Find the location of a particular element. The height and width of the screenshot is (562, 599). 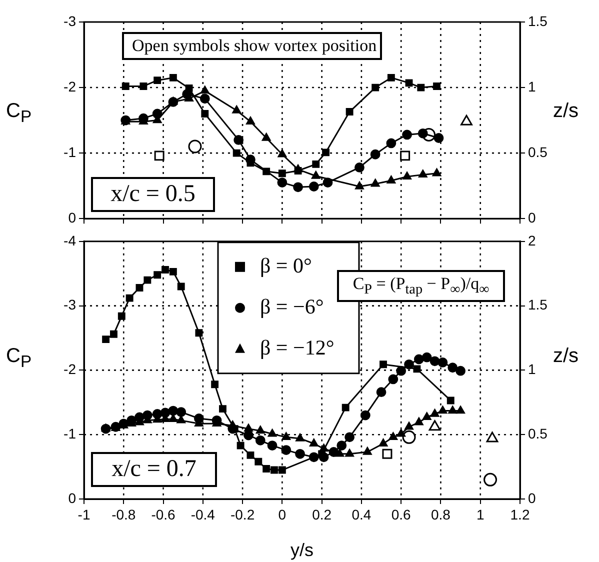

x-tick-label: -0.2 is located at coordinates (242, 514).